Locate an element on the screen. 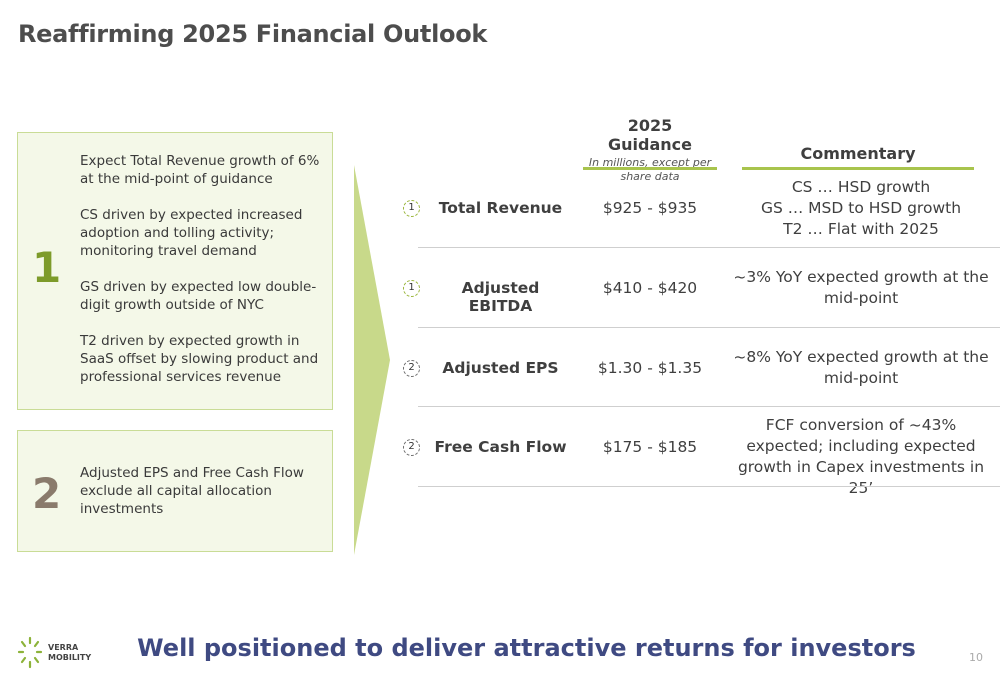 The image size is (1000, 685). note-box-1-number: 1 is located at coordinates (47, 267).